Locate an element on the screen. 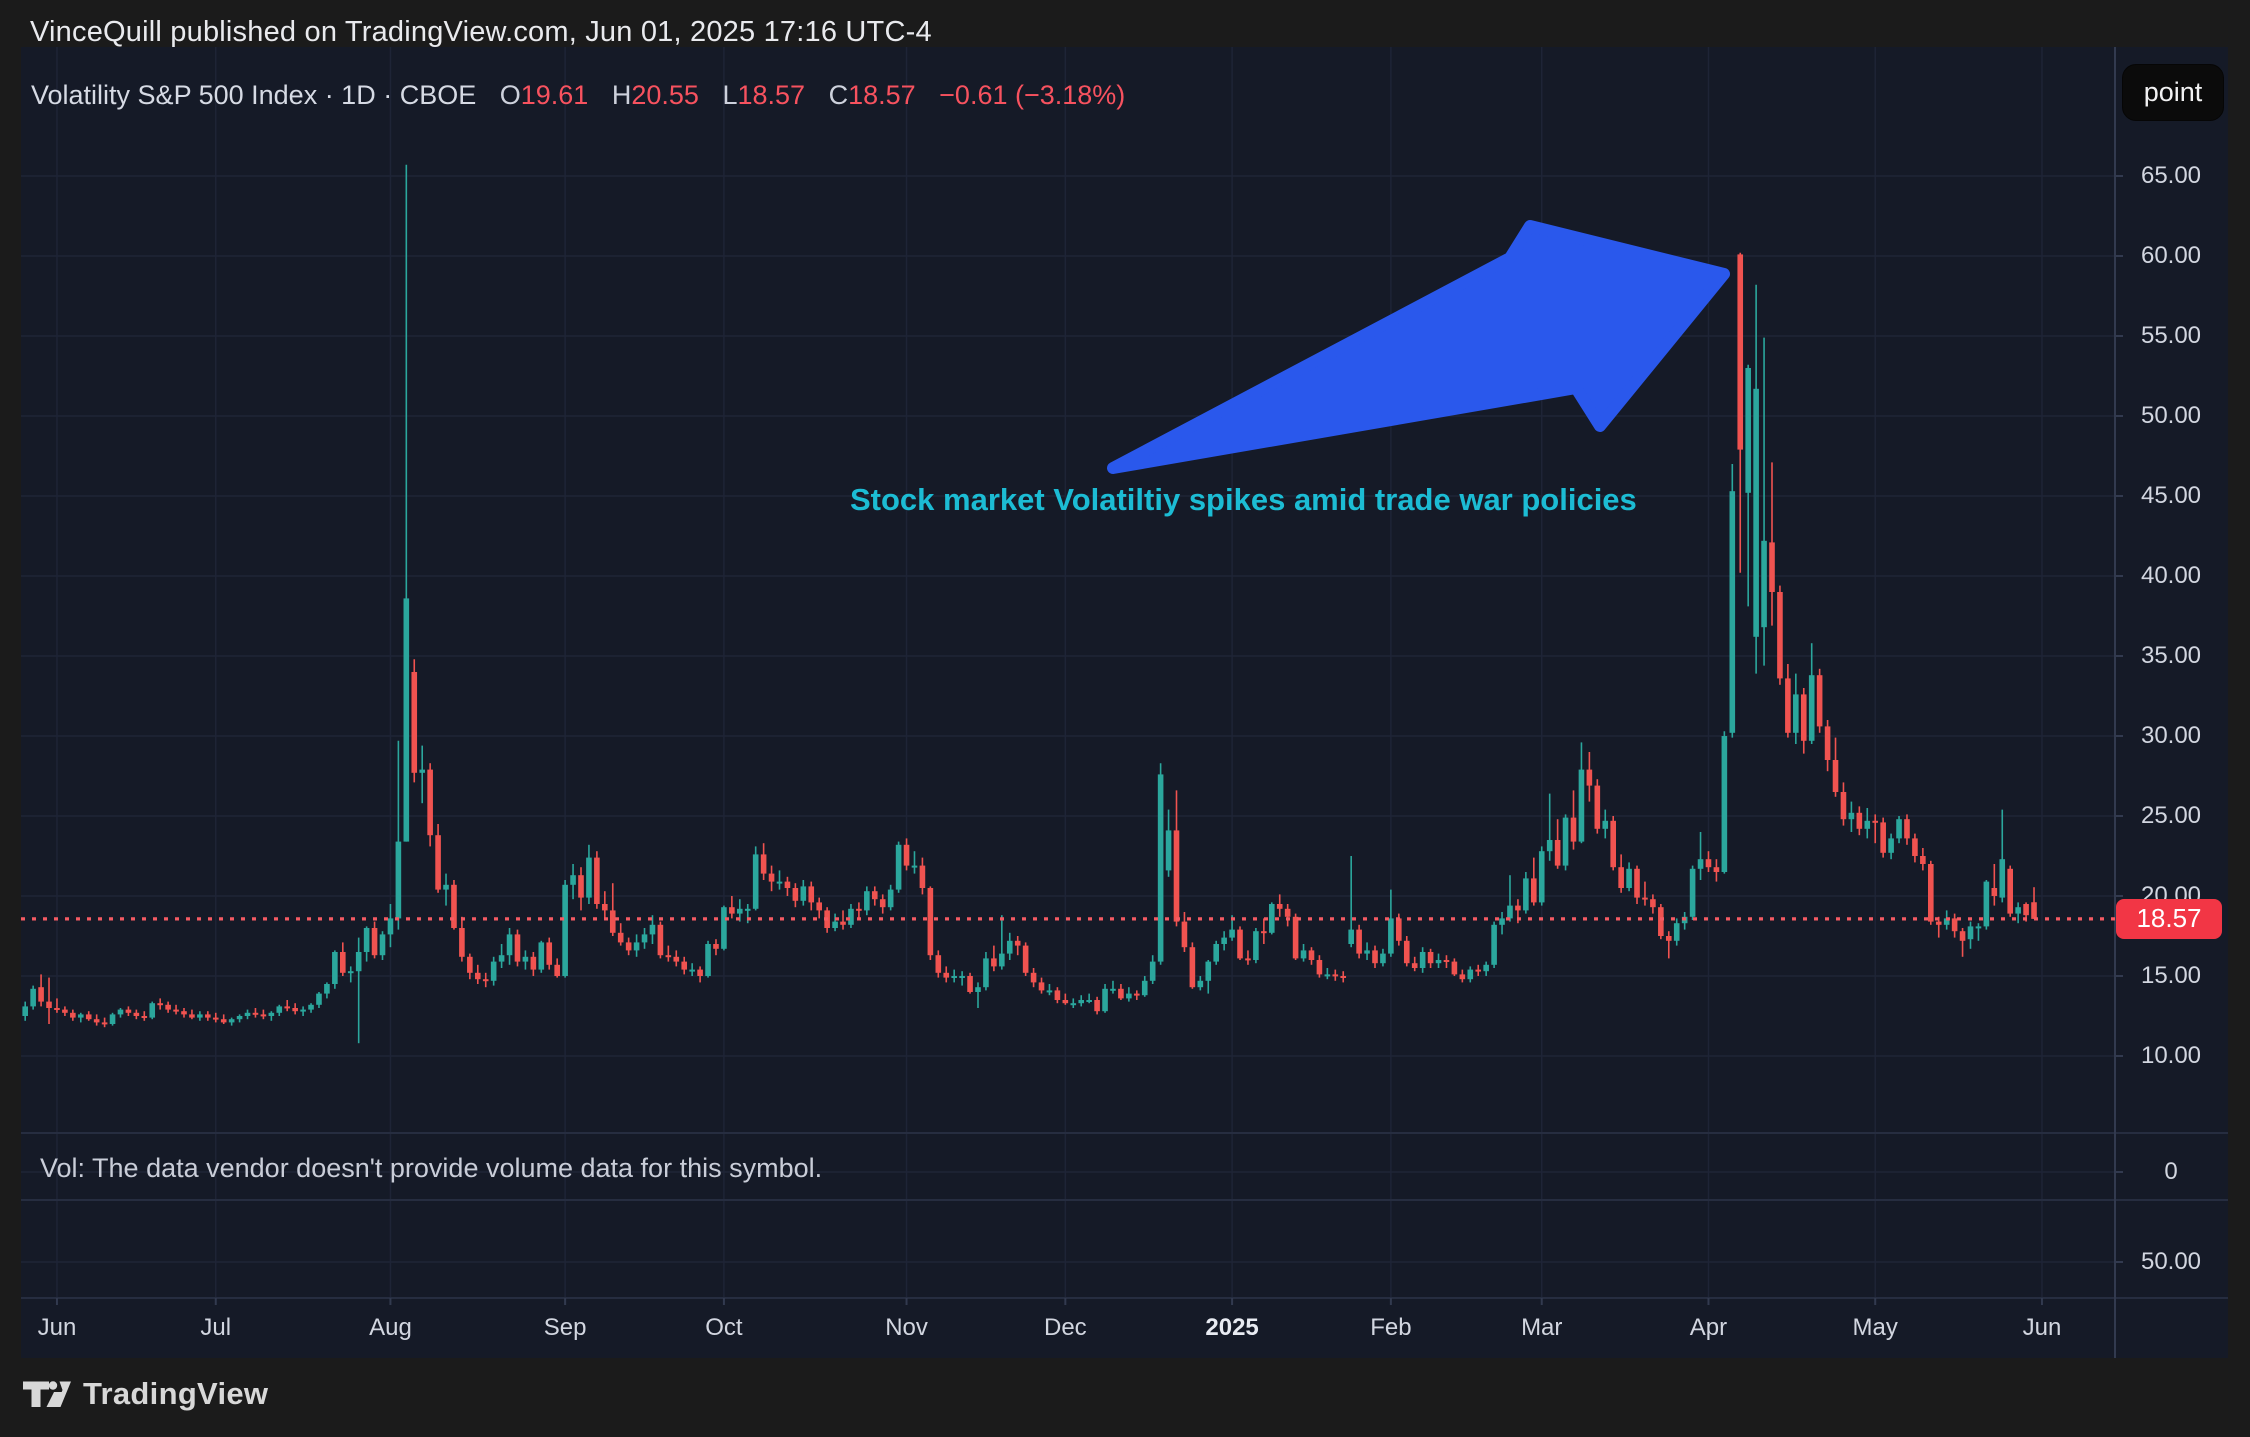 The image size is (2250, 1437). x-axis-label: Sep is located at coordinates (565, 1327).